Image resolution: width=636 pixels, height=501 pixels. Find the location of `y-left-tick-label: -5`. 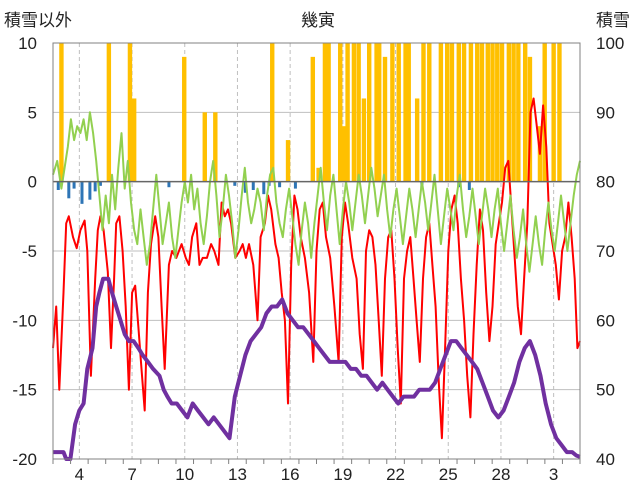

y-left-tick-label: -5 is located at coordinates (29, 251).